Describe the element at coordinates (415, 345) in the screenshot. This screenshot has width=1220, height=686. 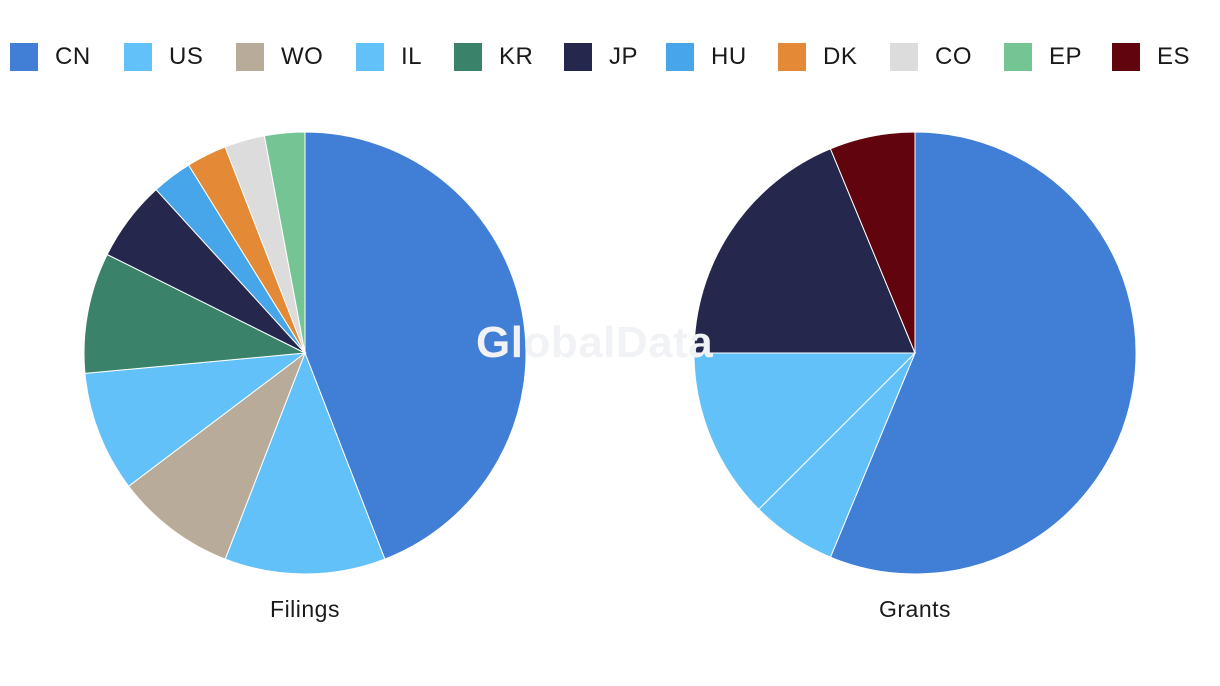
I see `filings-slice-cn` at that location.